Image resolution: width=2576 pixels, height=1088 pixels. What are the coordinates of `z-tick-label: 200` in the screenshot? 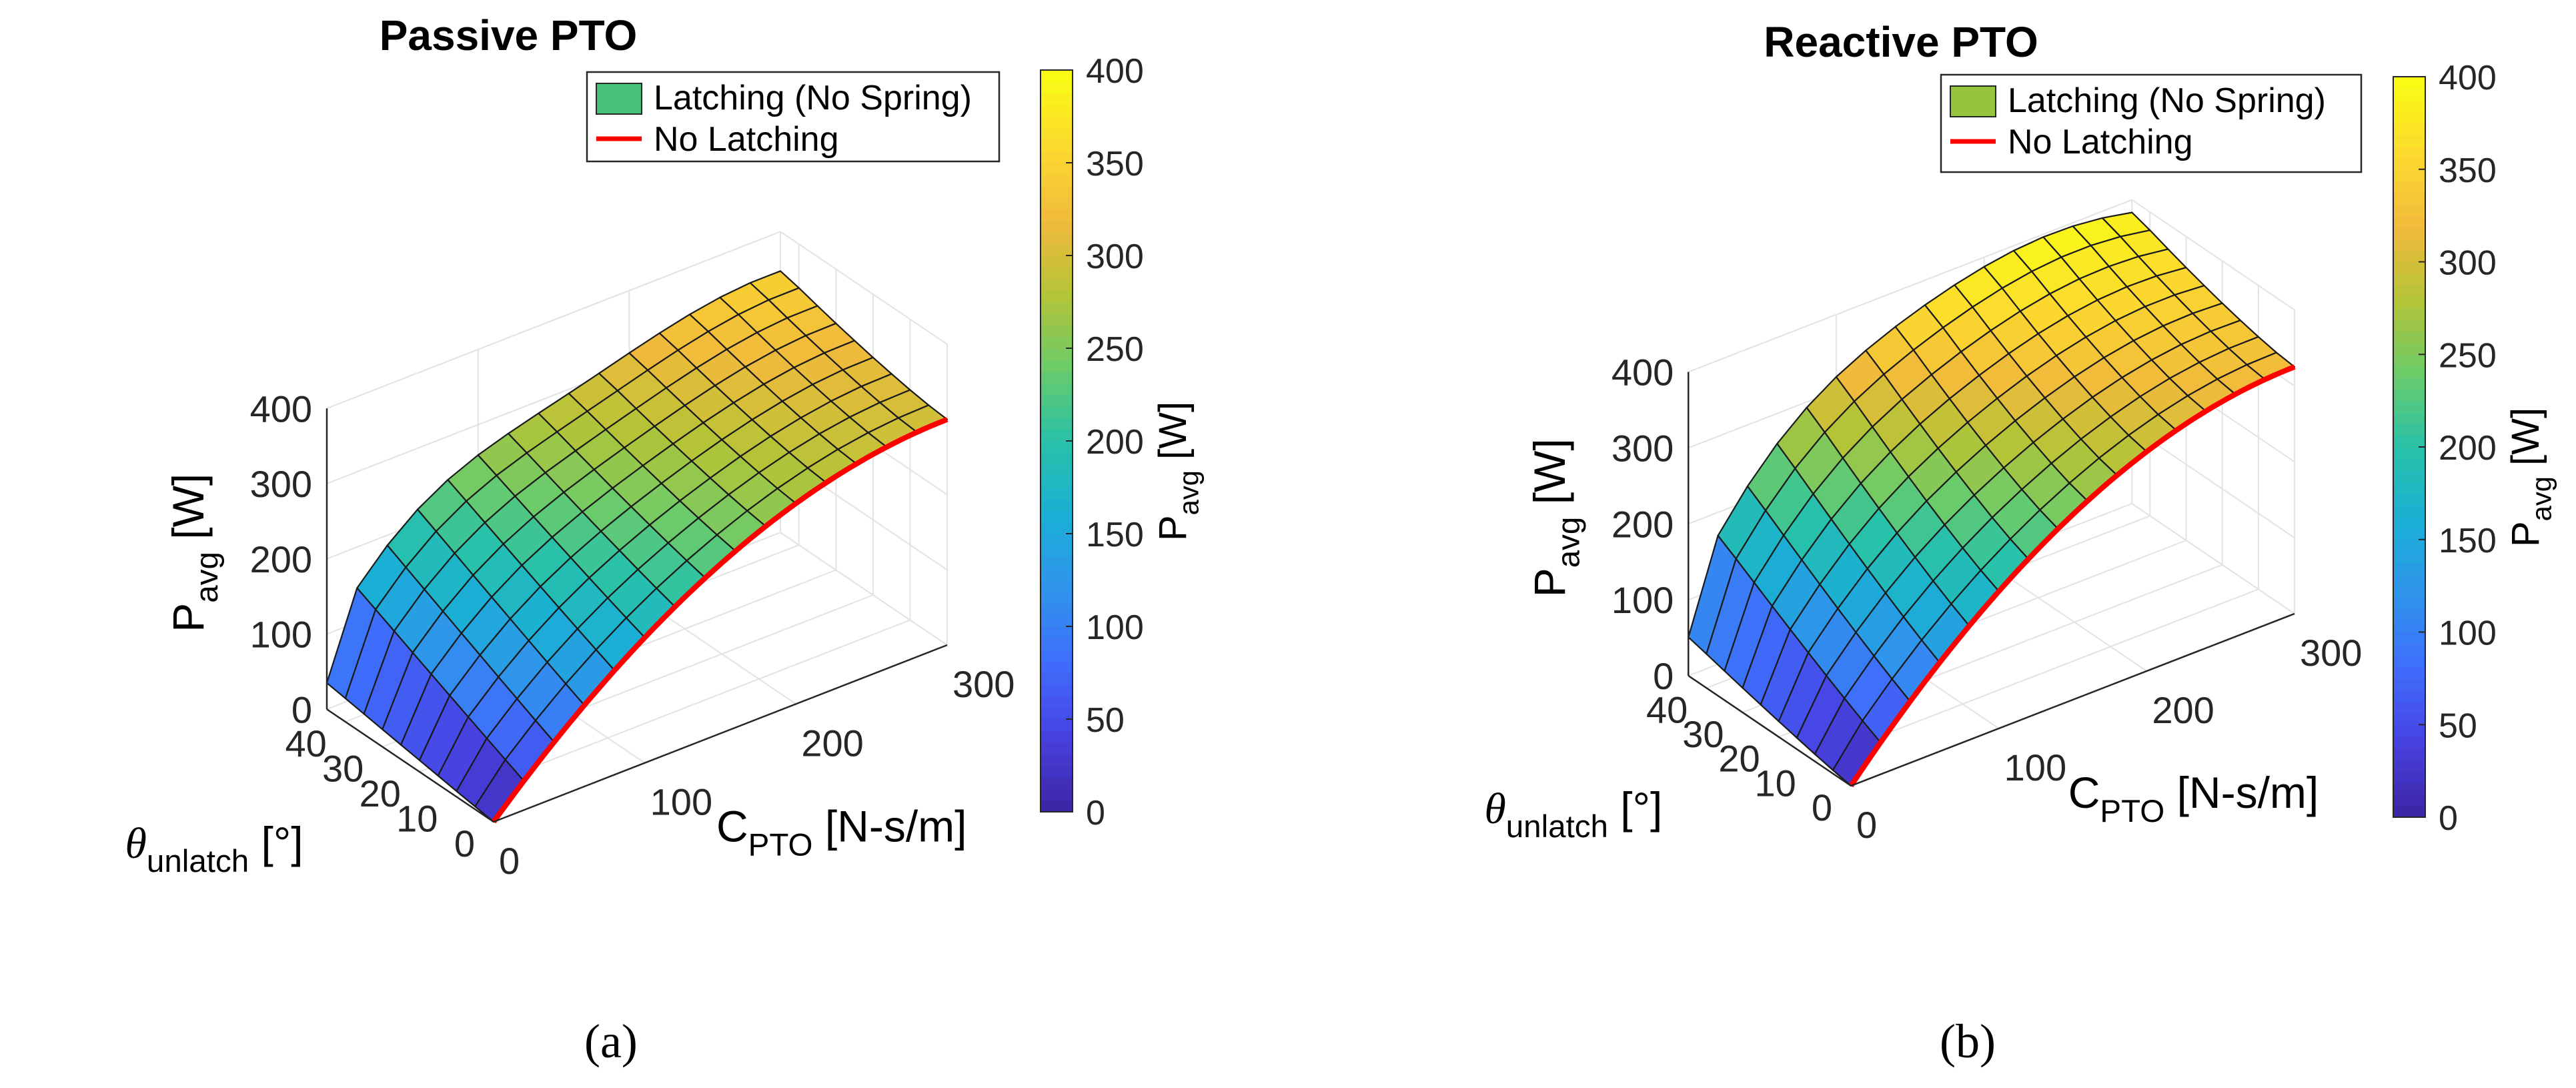 It's located at (1643, 524).